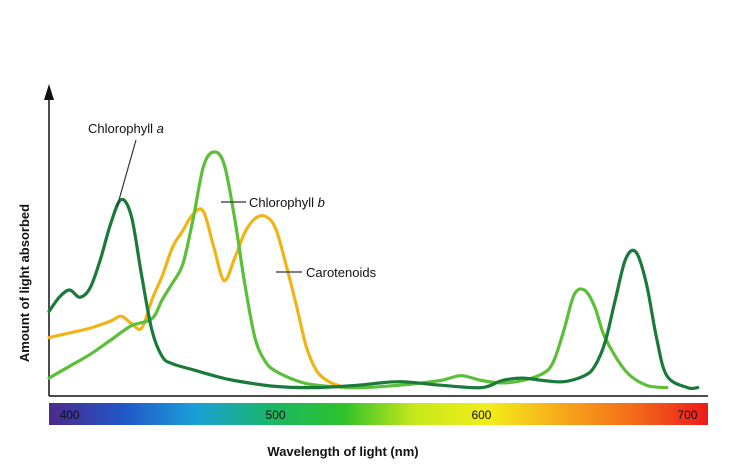 The image size is (756, 475). Describe the element at coordinates (687, 415) in the screenshot. I see `x-tick-label: 700` at that location.